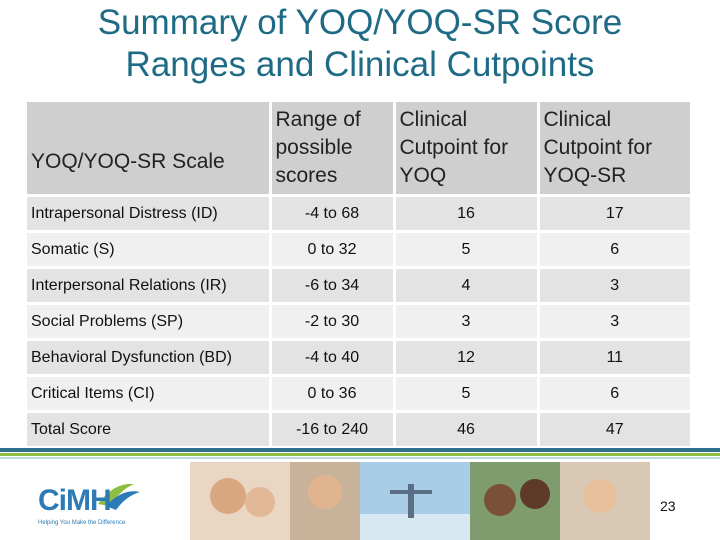 This screenshot has height=540, width=720. Describe the element at coordinates (360, 22) in the screenshot. I see `slide-title-line-1: Summary of YOQ/YOQ-SR Score` at that location.